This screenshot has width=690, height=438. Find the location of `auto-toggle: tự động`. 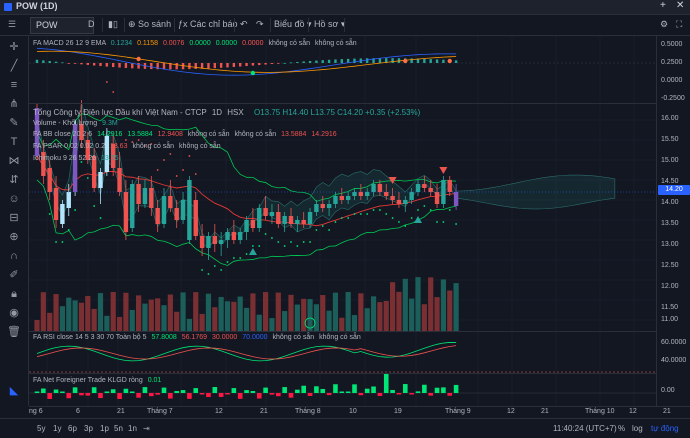

auto-toggle: tự động is located at coordinates (665, 428).